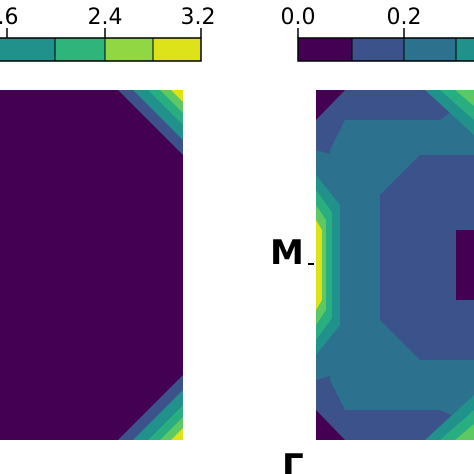 The image size is (474, 474). I want to click on left-colorbar-tick-label: 3.2, so click(198, 17).